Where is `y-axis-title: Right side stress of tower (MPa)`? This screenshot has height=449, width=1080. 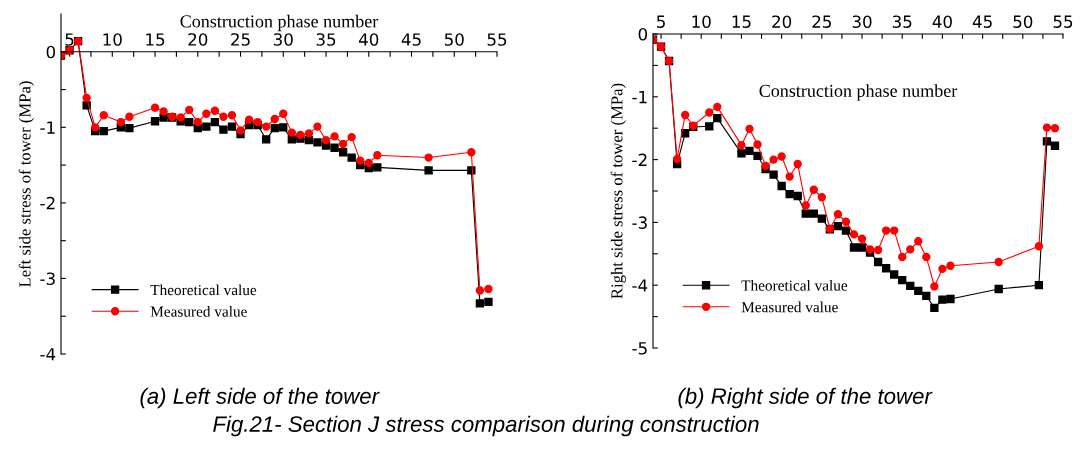
y-axis-title: Right side stress of tower (MPa) is located at coordinates (618, 191).